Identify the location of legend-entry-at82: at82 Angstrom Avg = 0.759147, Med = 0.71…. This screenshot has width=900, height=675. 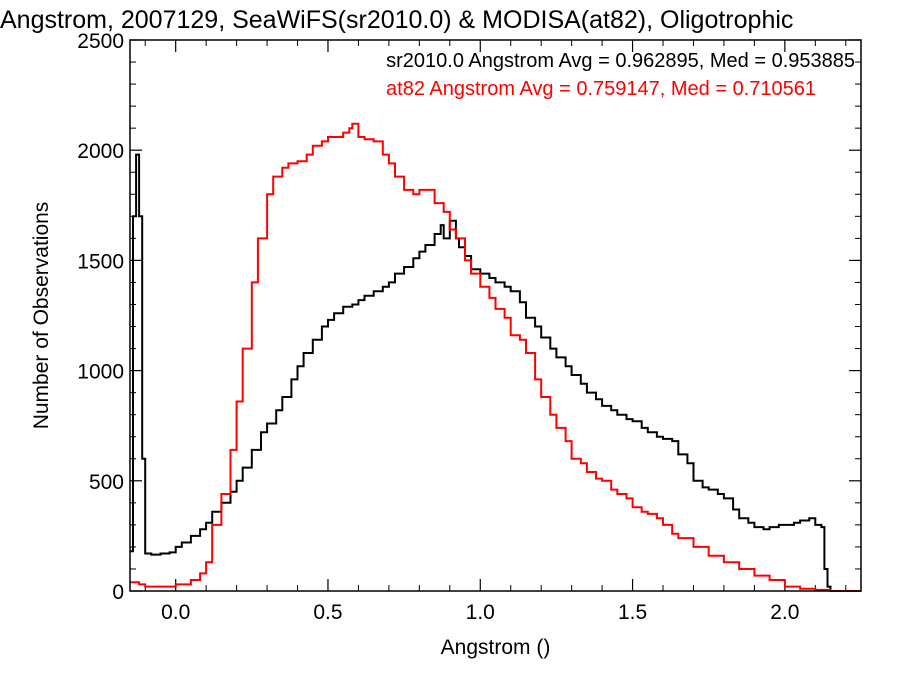
(601, 89).